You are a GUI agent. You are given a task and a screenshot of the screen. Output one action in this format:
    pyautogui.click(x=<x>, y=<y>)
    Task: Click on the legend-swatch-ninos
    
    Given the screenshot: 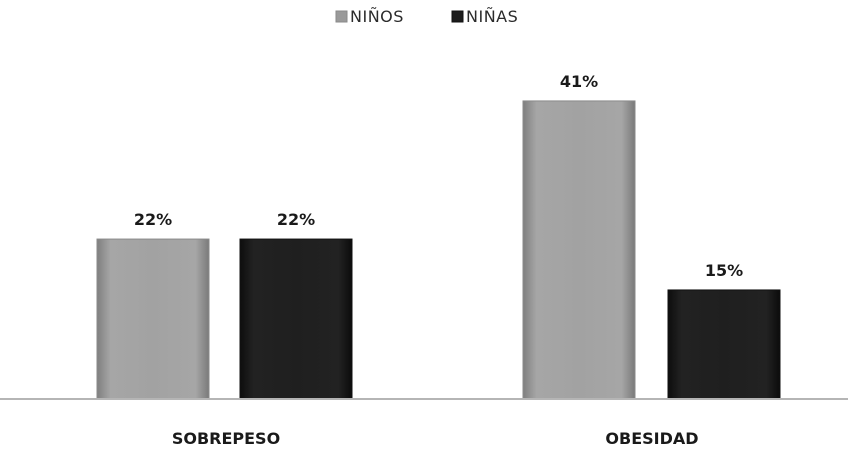 What is the action you would take?
    pyautogui.click(x=341, y=16)
    